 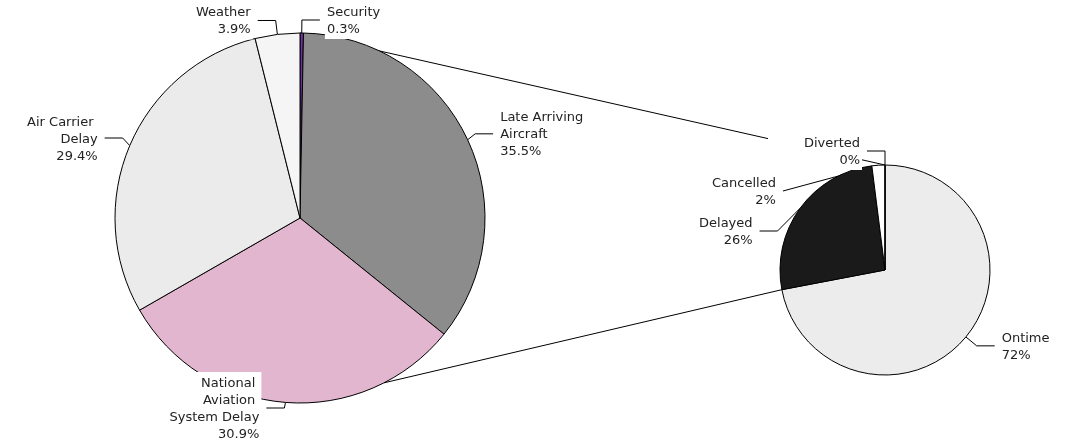 What do you see at coordinates (831, 142) in the screenshot?
I see `category-label: Diverted` at bounding box center [831, 142].